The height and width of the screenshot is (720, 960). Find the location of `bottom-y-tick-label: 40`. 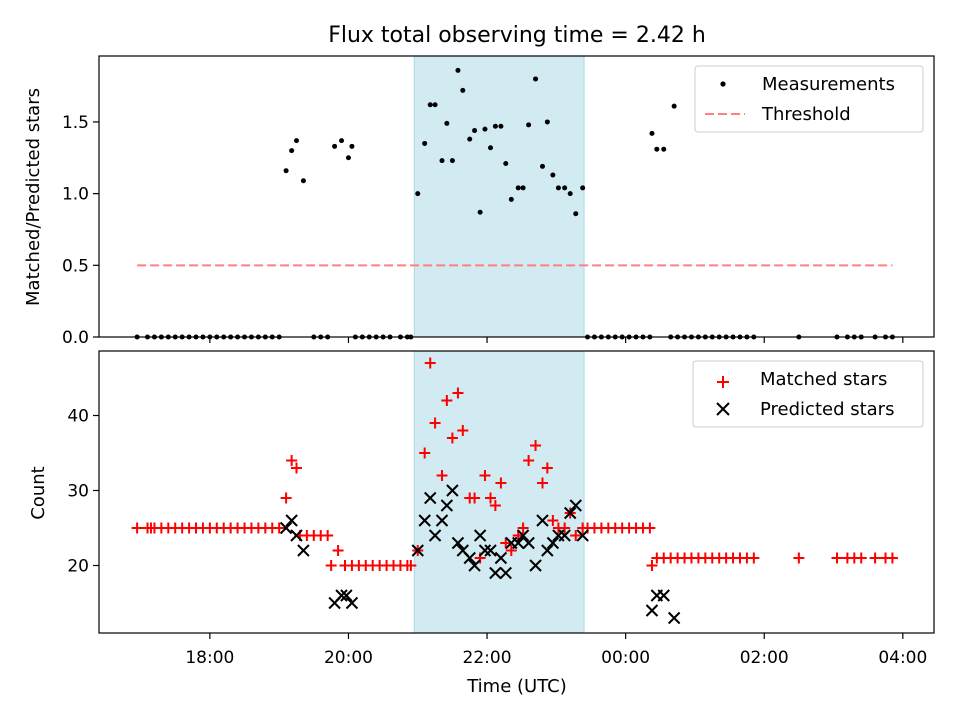

bottom-y-tick-label: 40 is located at coordinates (78, 417).